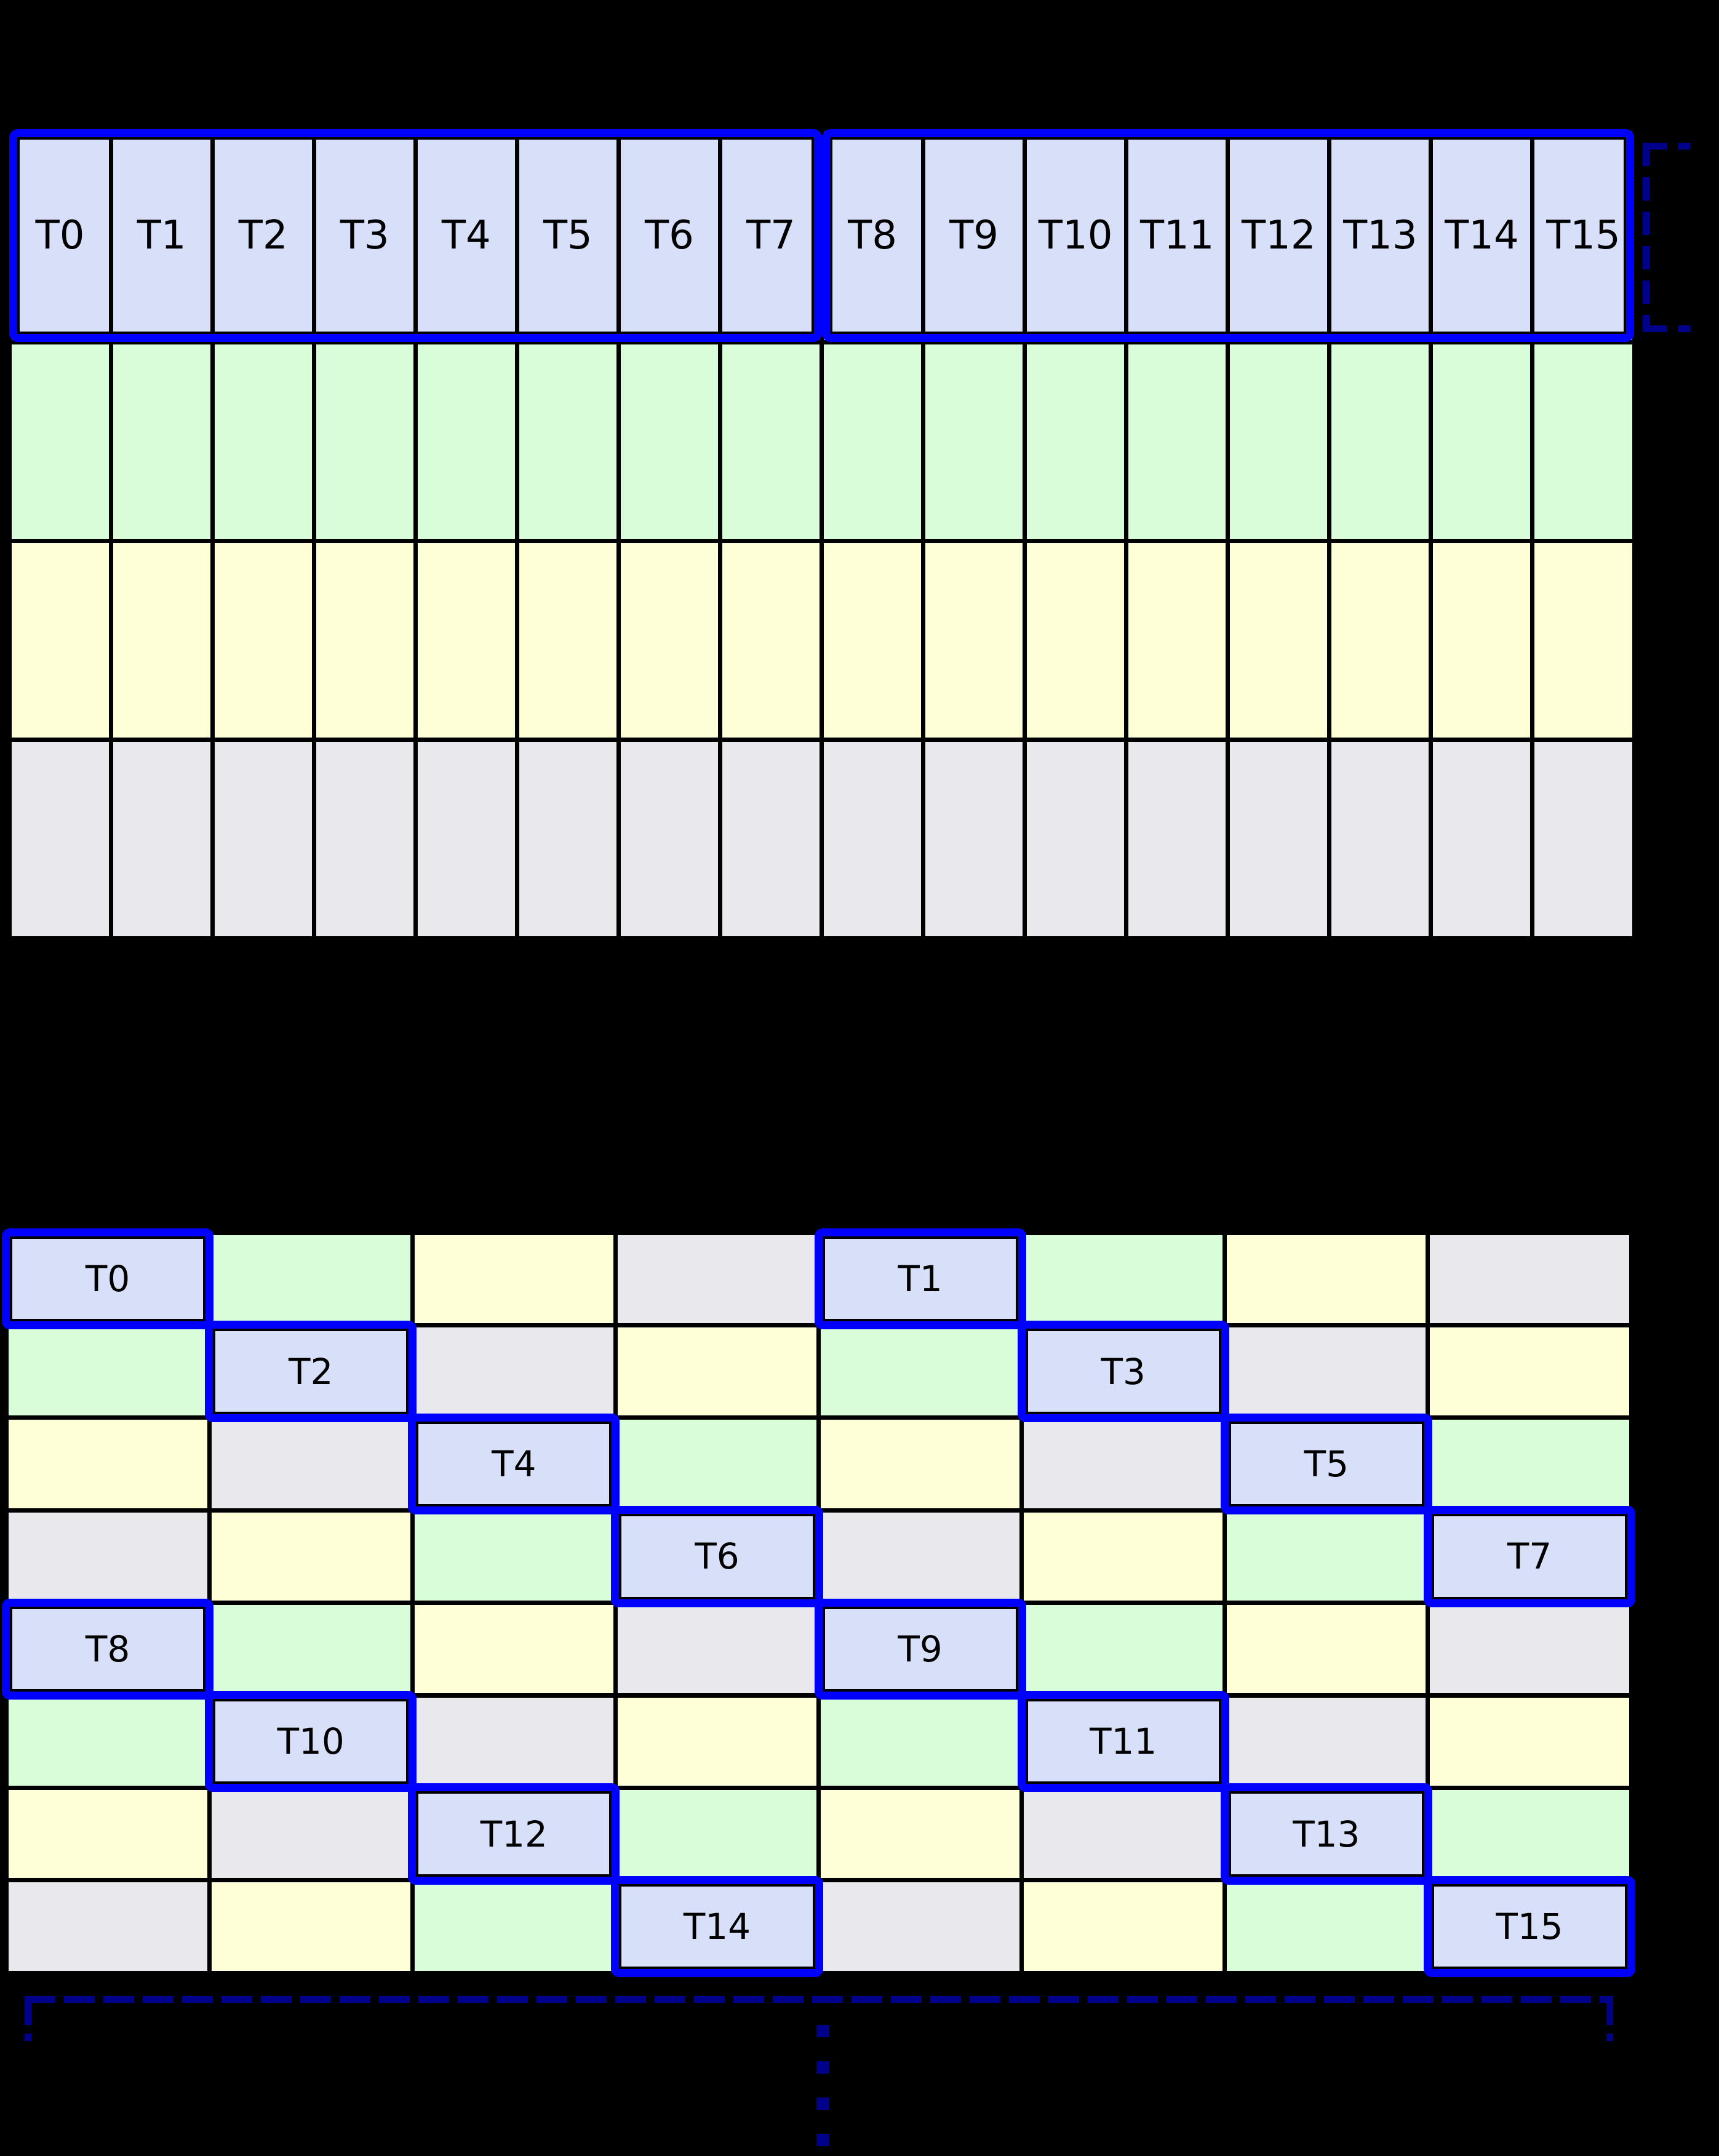 This screenshot has width=1719, height=2156. I want to click on top-grid-cell-r2-c5, so click(568, 640).